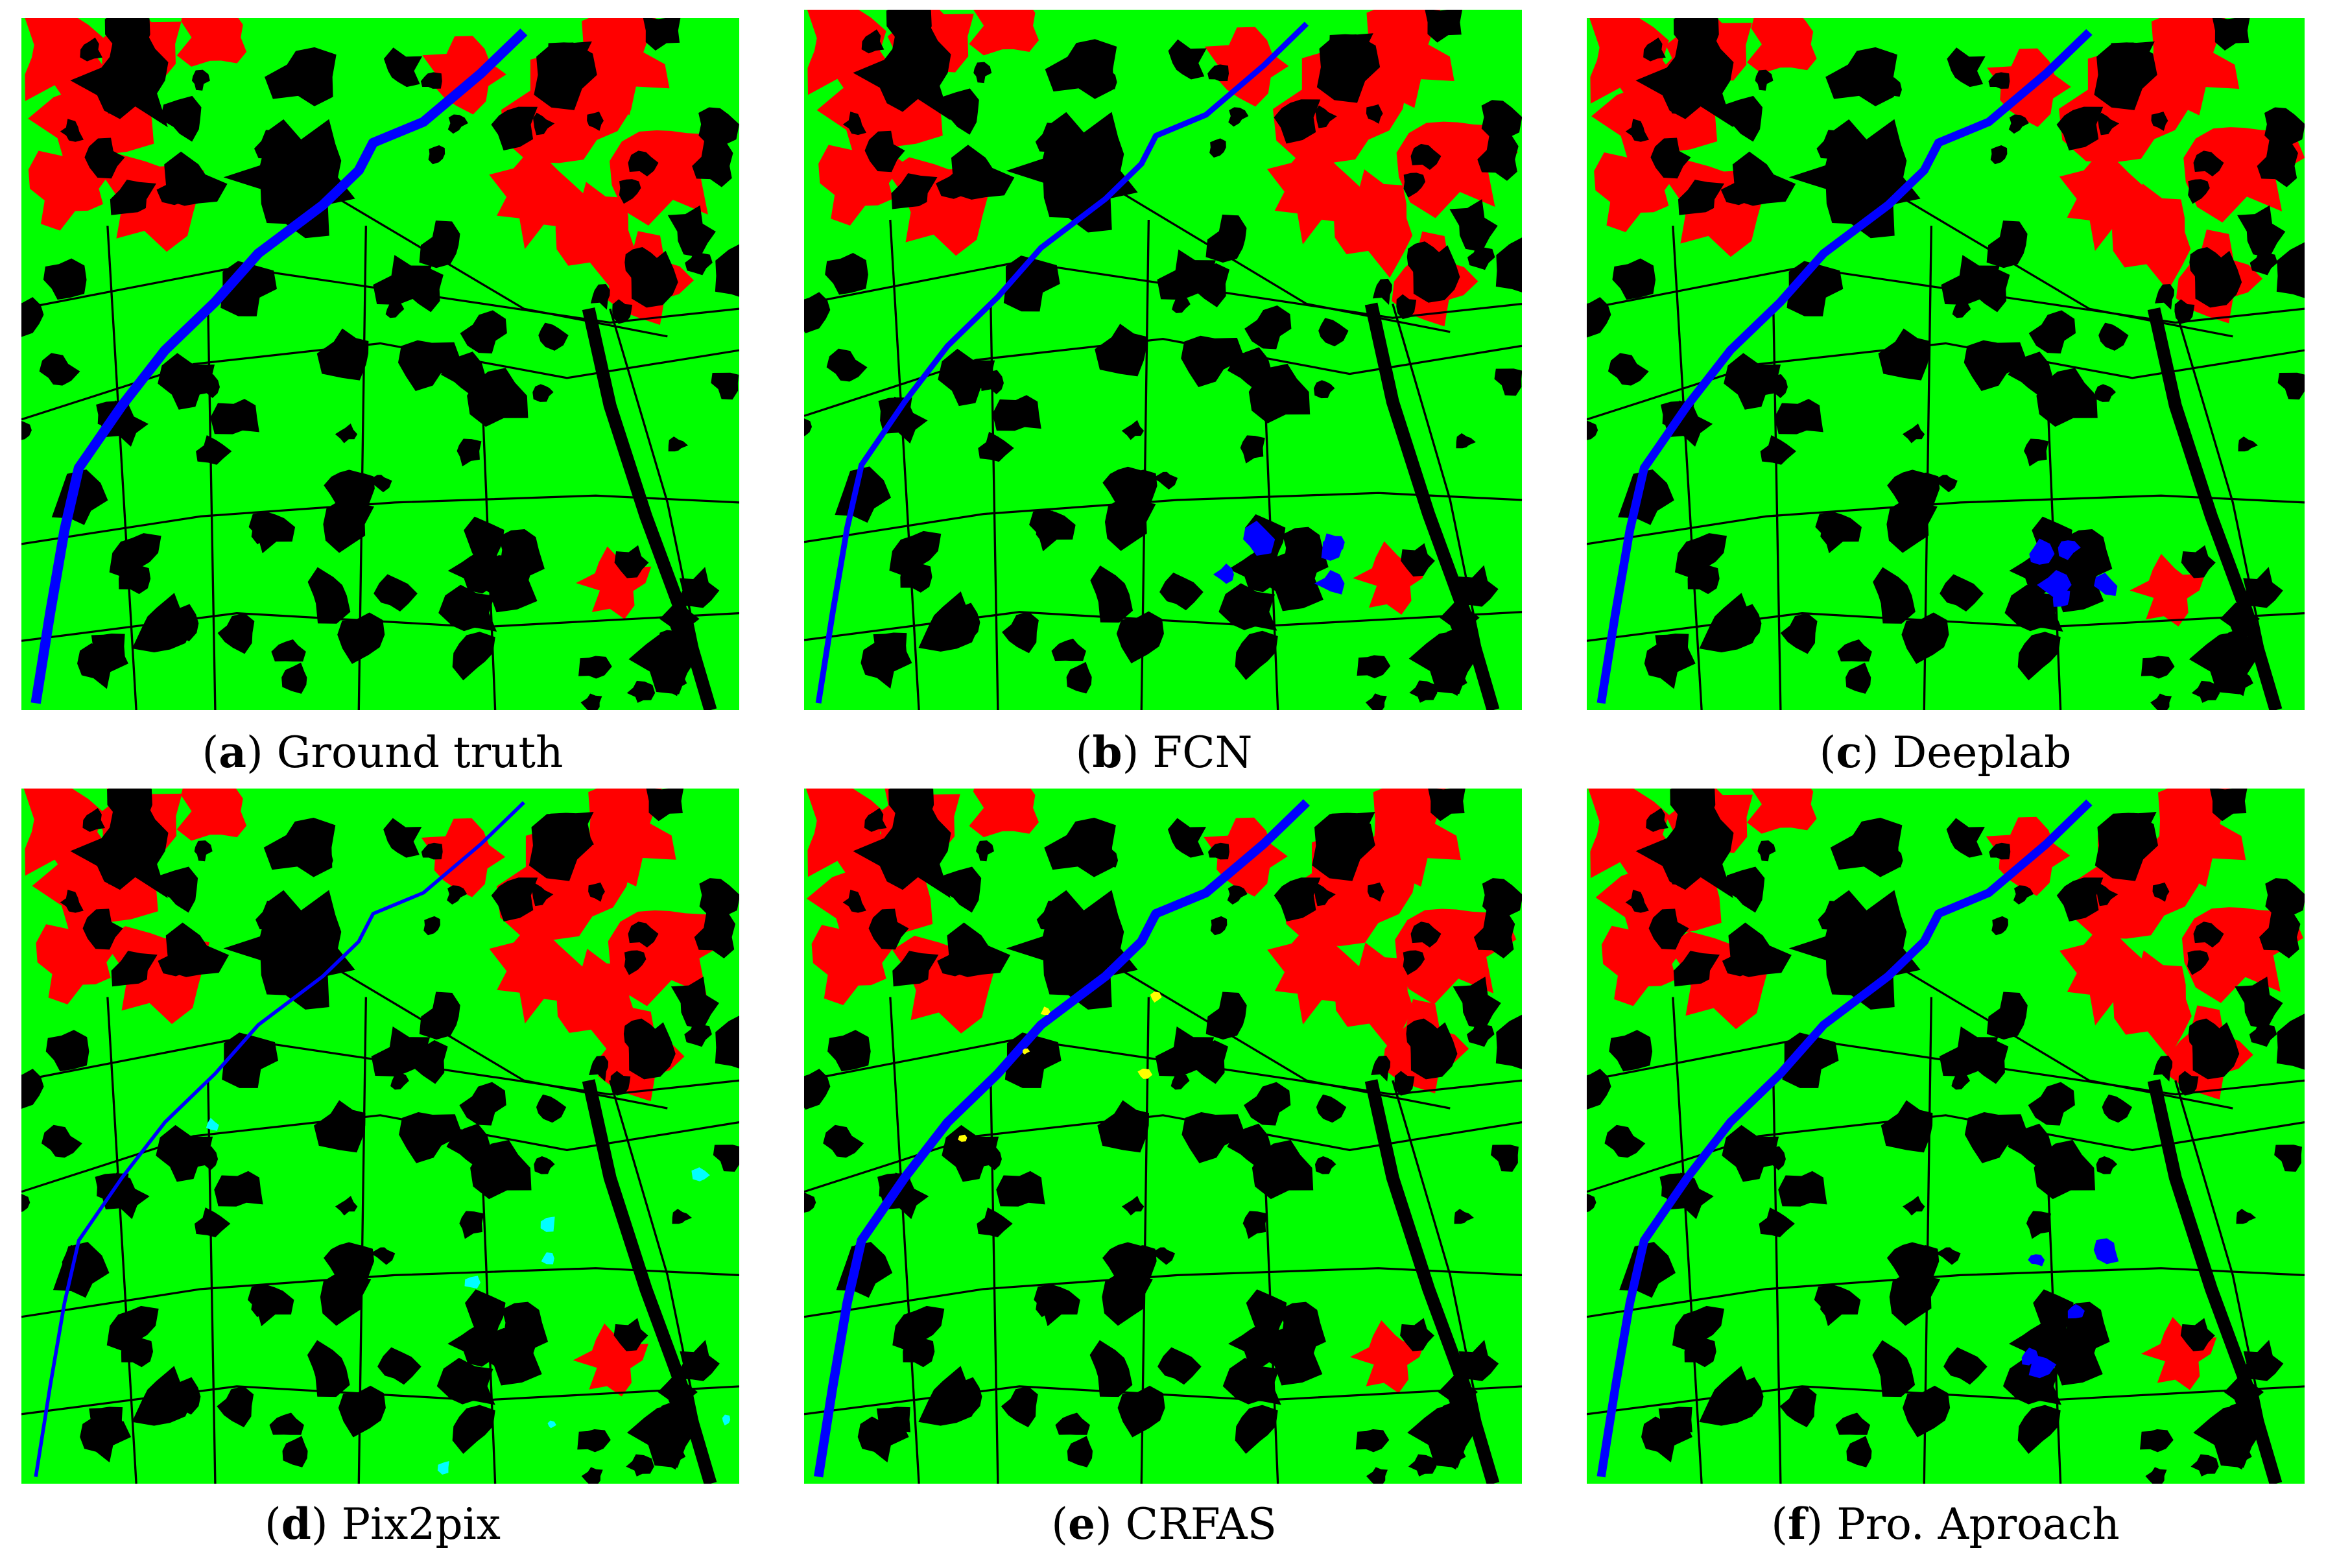  Describe the element at coordinates (1946, 364) in the screenshot. I see `segmentation-map-c` at that location.